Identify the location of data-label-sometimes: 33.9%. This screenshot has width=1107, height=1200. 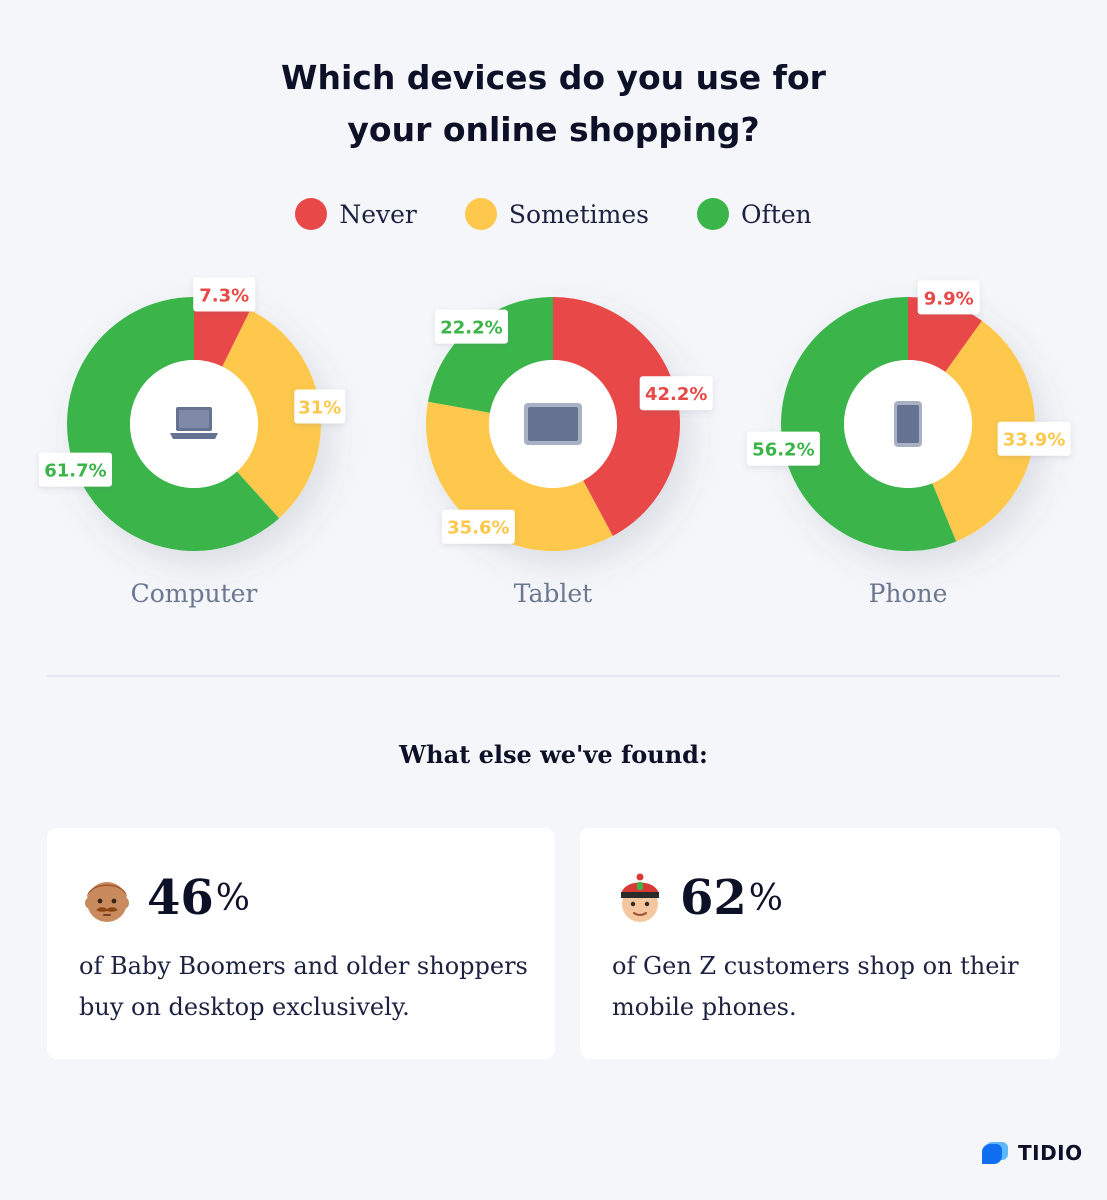
(1034, 438).